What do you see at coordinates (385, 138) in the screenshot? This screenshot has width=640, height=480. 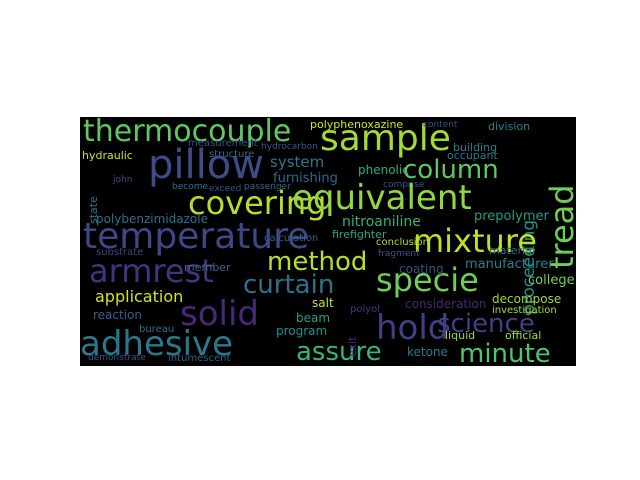 I see `word-sample: sample` at bounding box center [385, 138].